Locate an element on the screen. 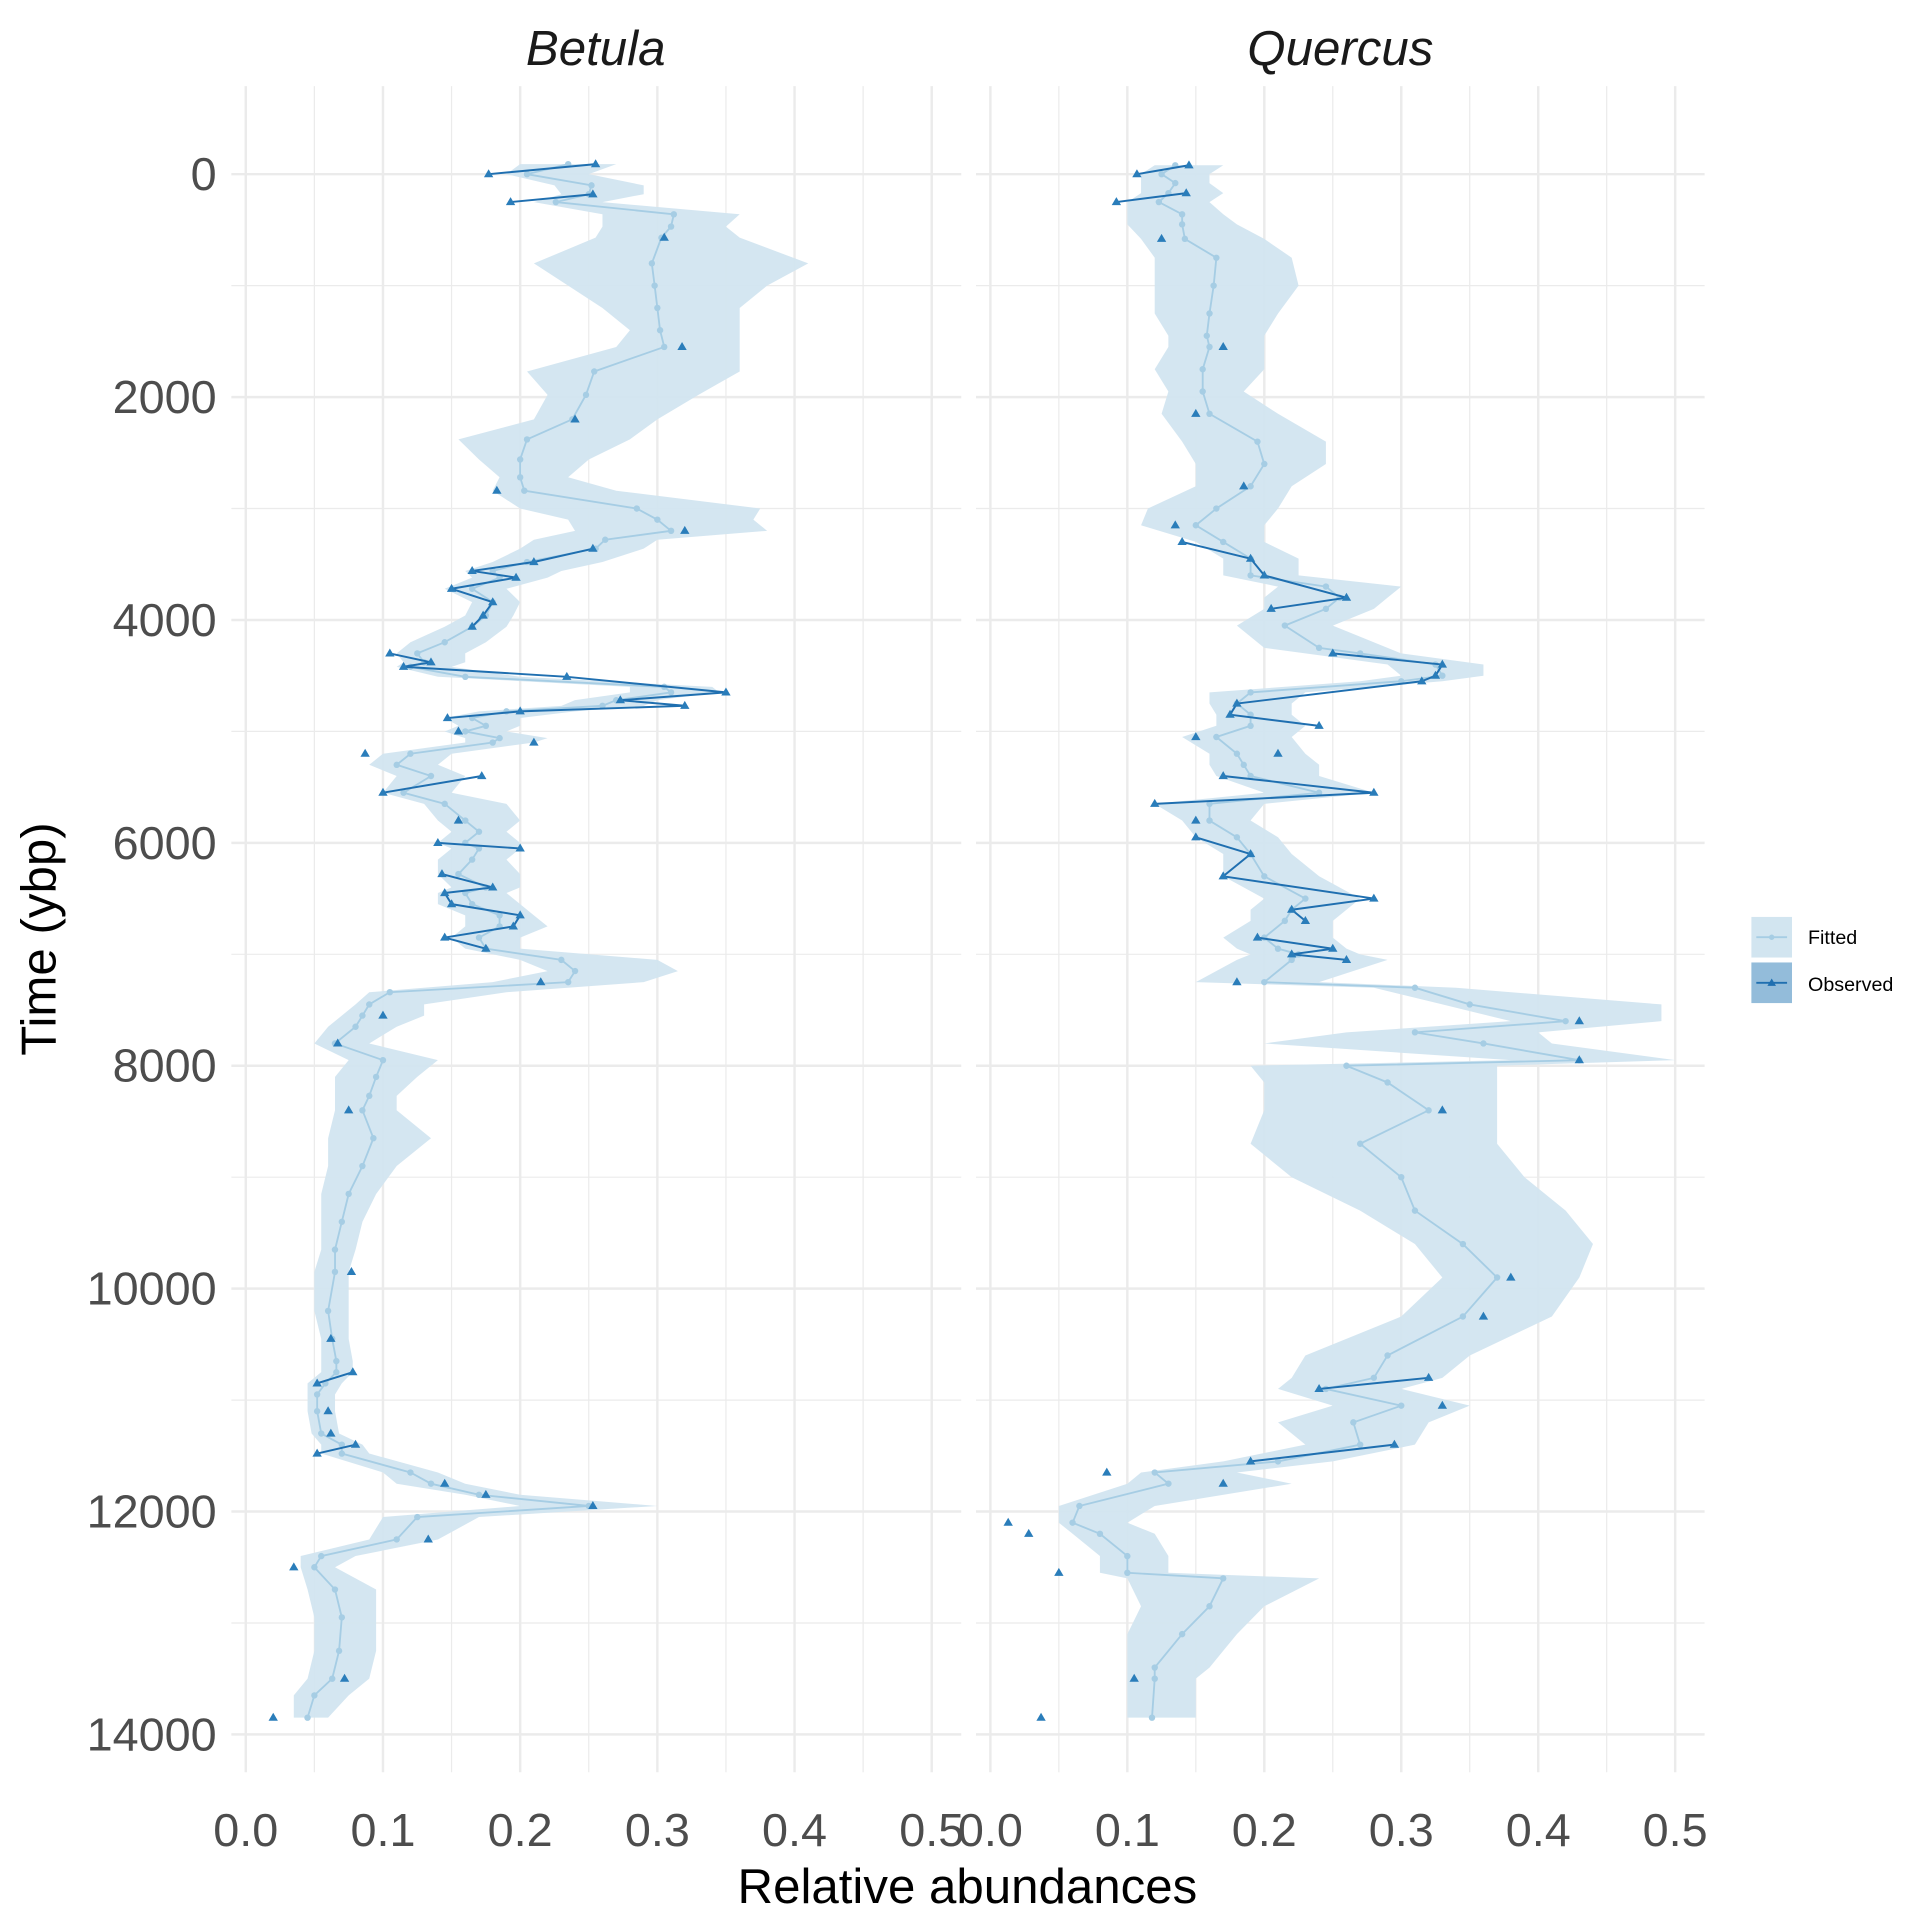 The width and height of the screenshot is (1920, 1920). x-tick-label: 0.5 is located at coordinates (931, 1830).